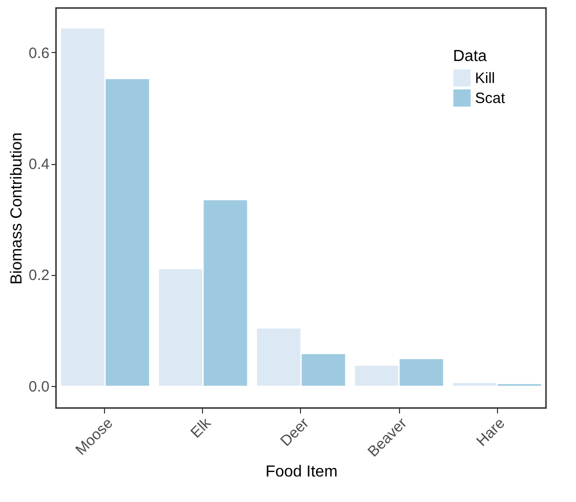 This screenshot has width=576, height=502. Describe the element at coordinates (470, 56) in the screenshot. I see `legend-title: Data` at that location.